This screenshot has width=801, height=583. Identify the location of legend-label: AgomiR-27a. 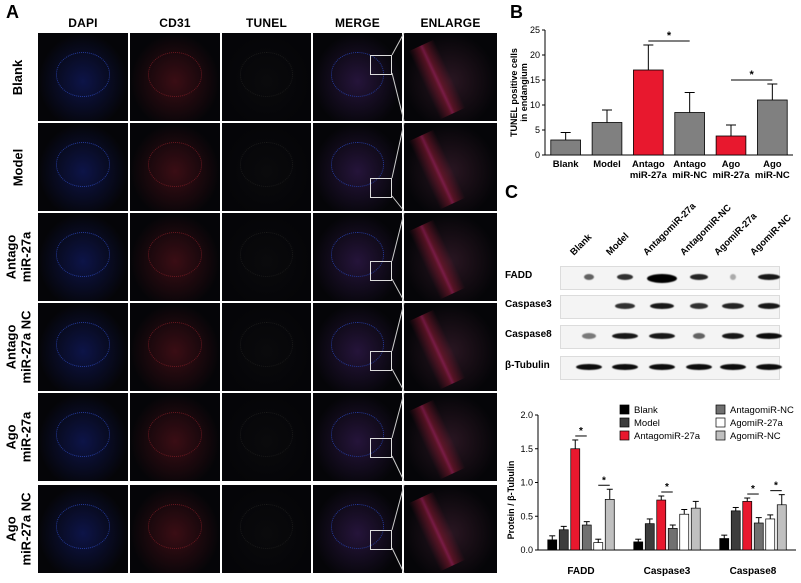
(757, 423).